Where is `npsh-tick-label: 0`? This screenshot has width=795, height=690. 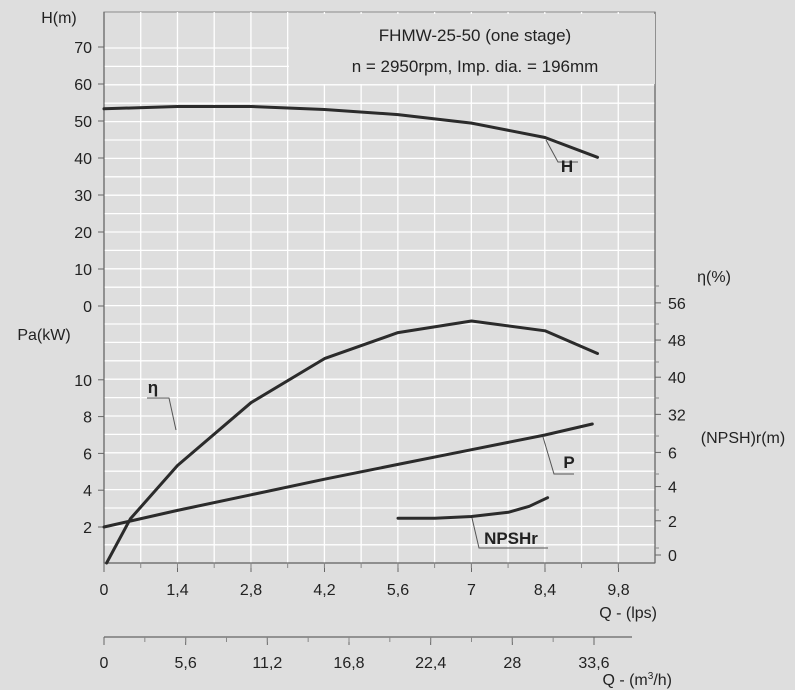 npsh-tick-label: 0 is located at coordinates (672, 556).